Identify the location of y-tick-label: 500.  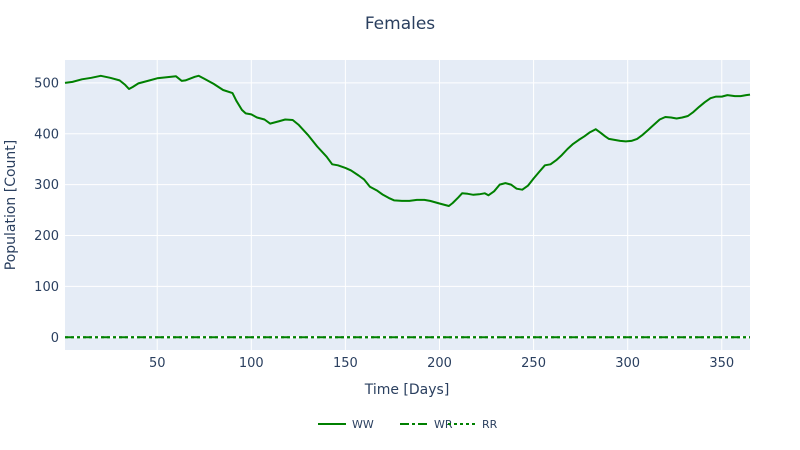
(46, 83).